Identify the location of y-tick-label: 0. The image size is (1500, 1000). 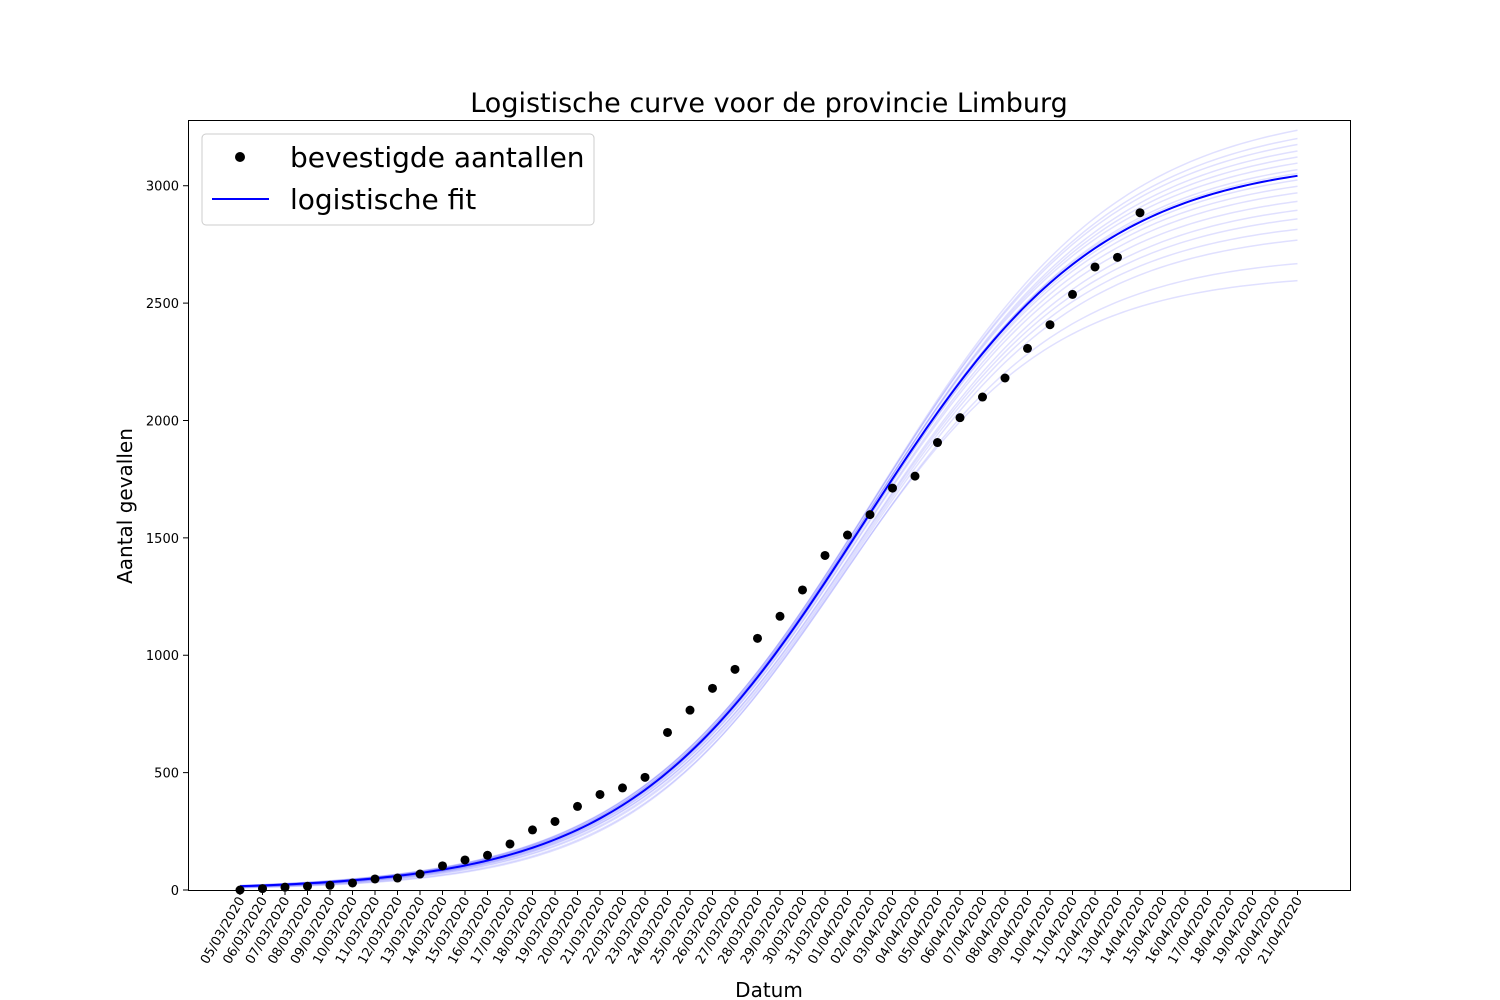
(175, 891).